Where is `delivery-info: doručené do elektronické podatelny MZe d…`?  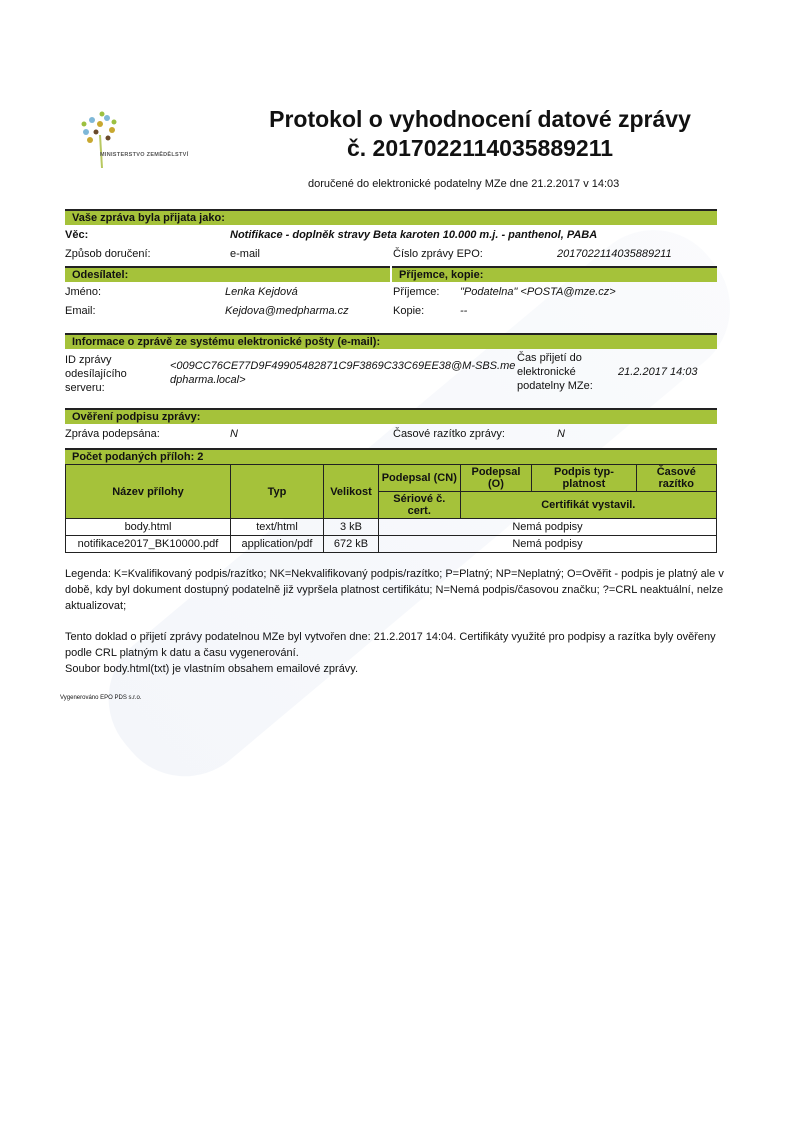
delivery-info: doručené do elektronické podatelny MZe d… is located at coordinates (464, 184).